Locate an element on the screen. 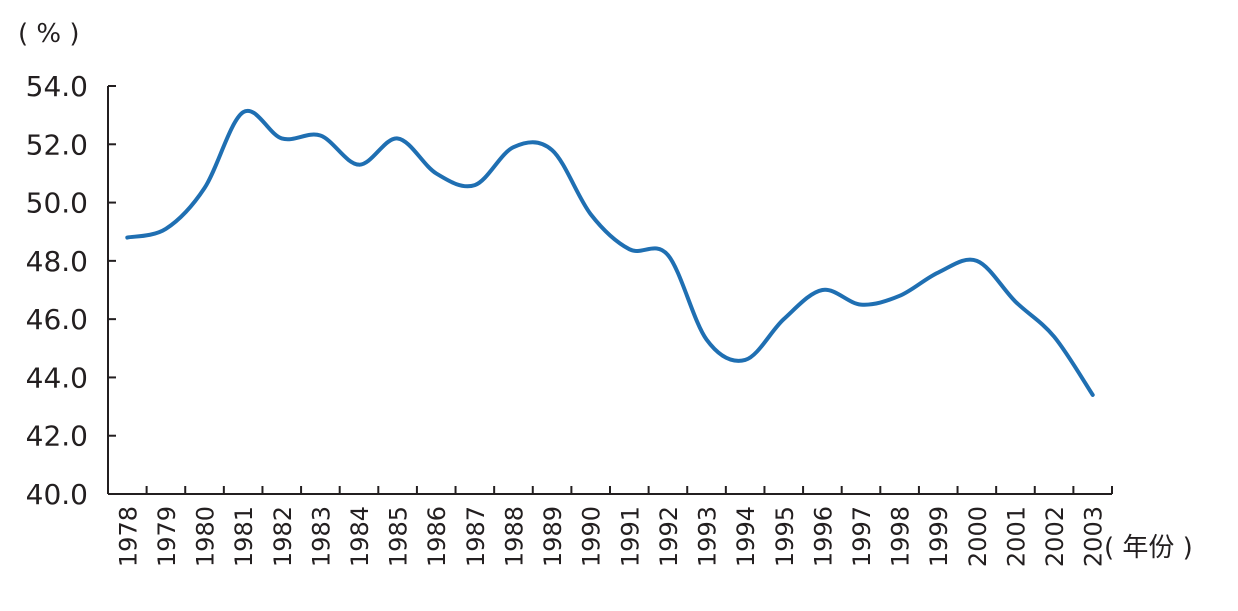  y-tick-label: 40.0 is located at coordinates (57, 494).